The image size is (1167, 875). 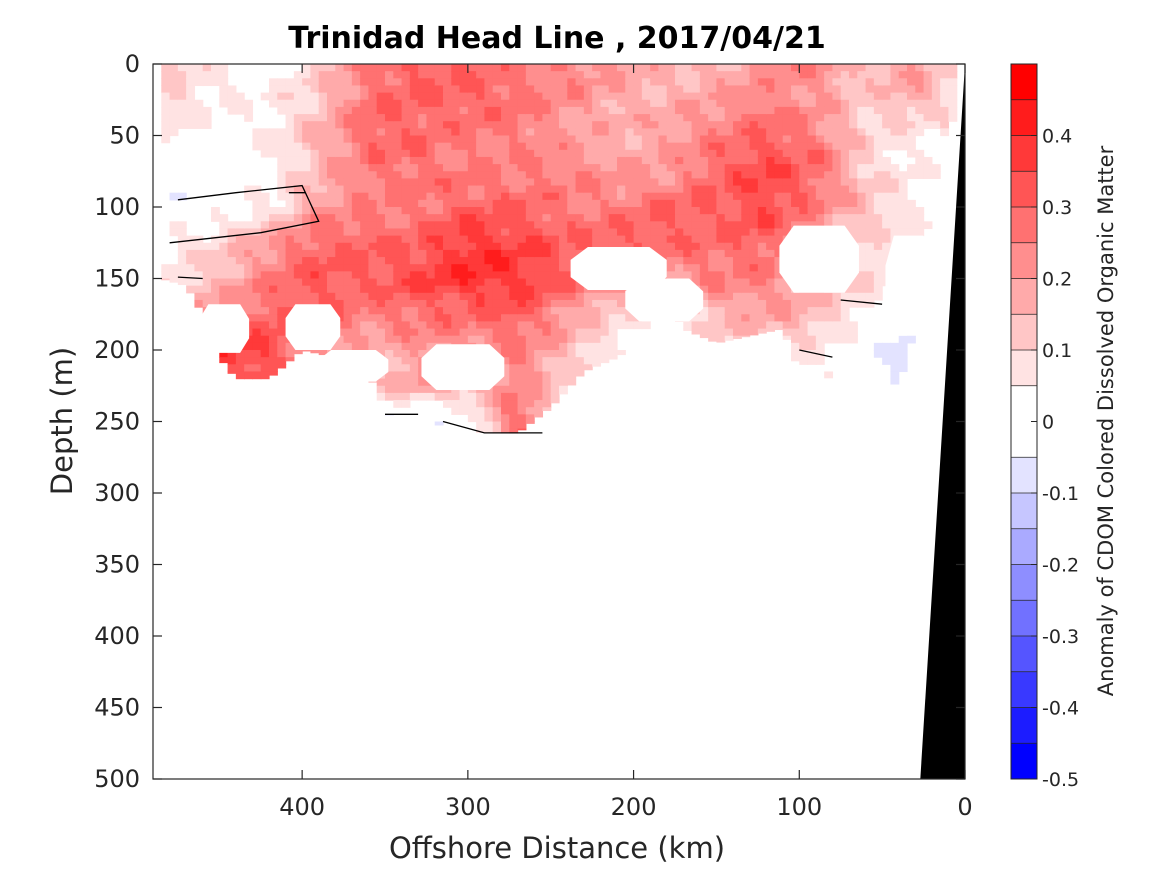 I want to click on y-tick-label: 100, so click(x=117, y=207).